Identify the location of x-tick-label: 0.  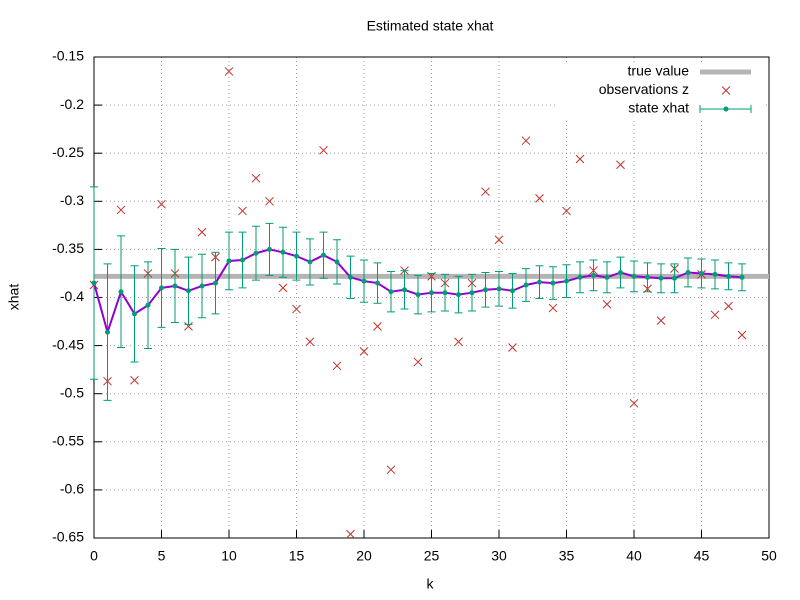
(94, 556).